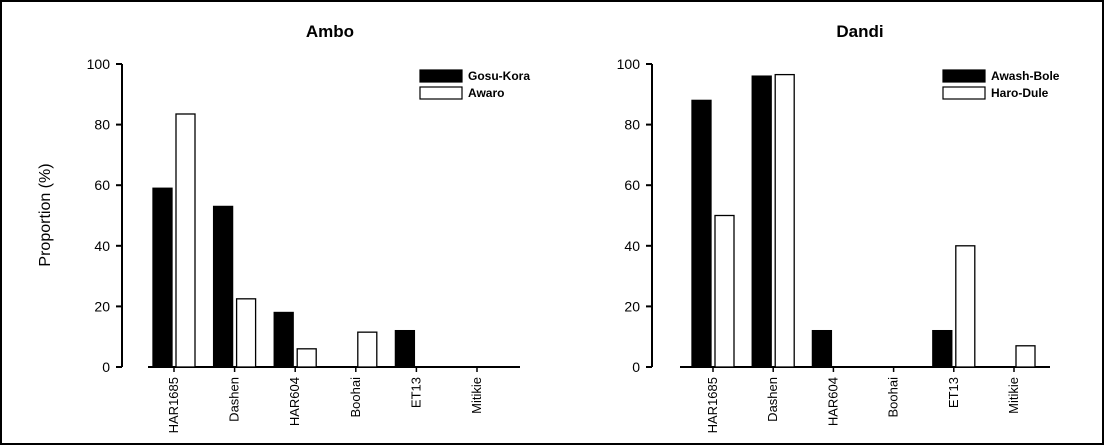 The width and height of the screenshot is (1104, 445). I want to click on bar-HAR1685-Gosu-Kora, so click(162, 277).